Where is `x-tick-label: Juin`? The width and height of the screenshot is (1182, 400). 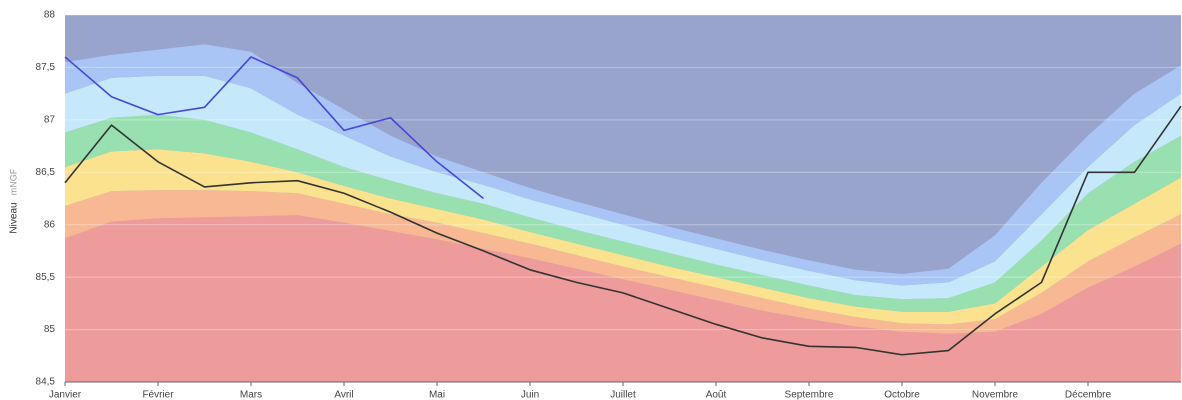 x-tick-label: Juin is located at coordinates (530, 395).